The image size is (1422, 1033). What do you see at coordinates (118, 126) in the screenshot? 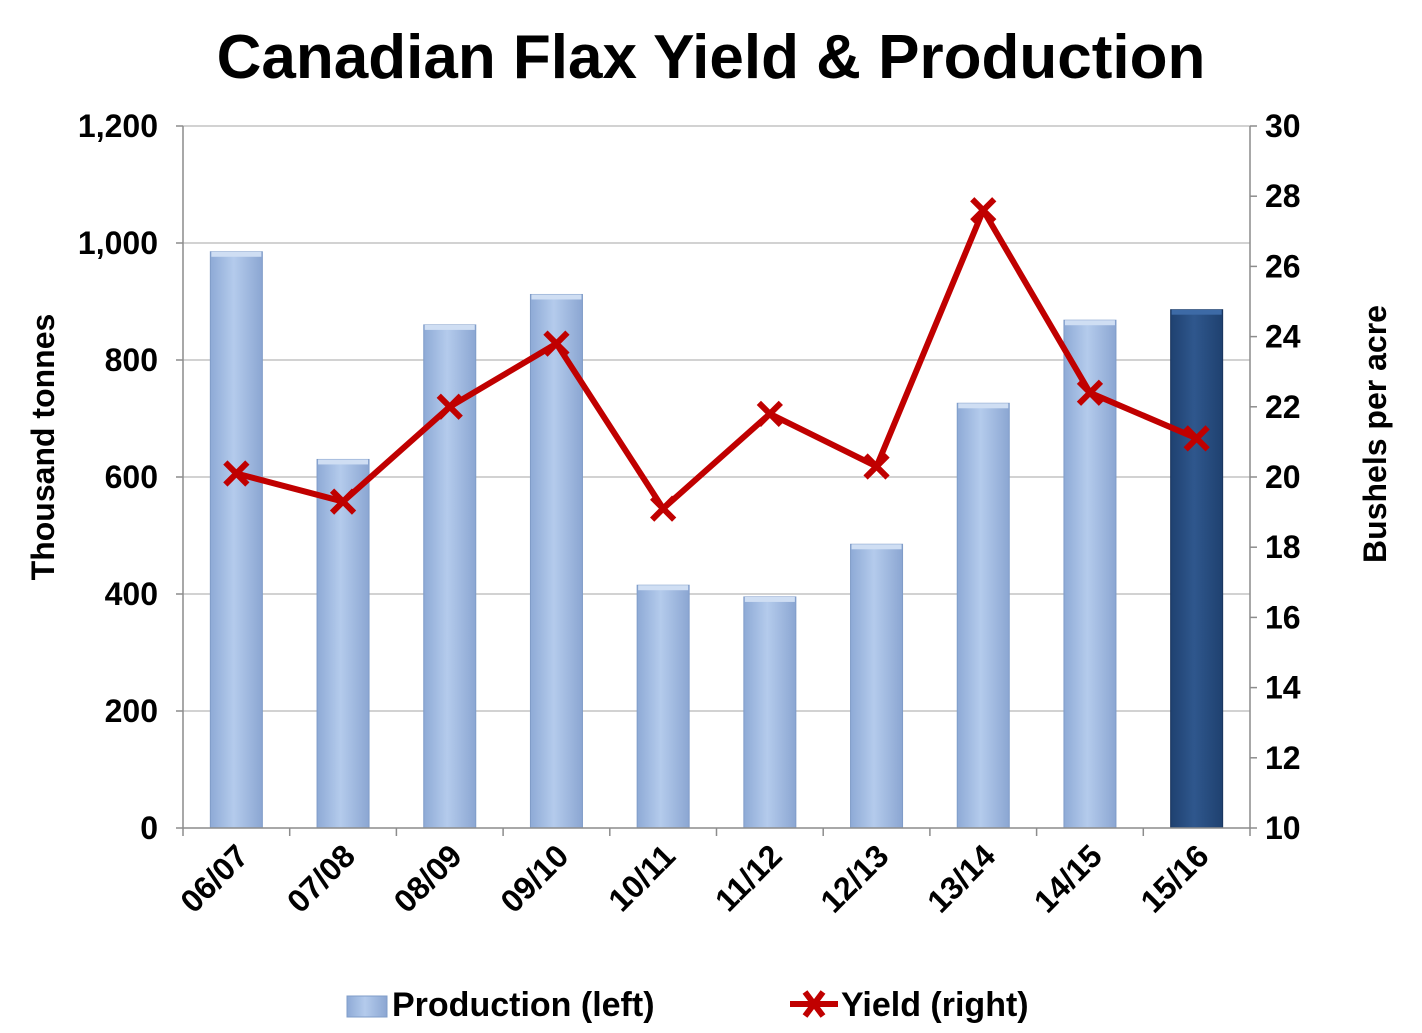
I see `y-tick-label: 1,200` at bounding box center [118, 126].